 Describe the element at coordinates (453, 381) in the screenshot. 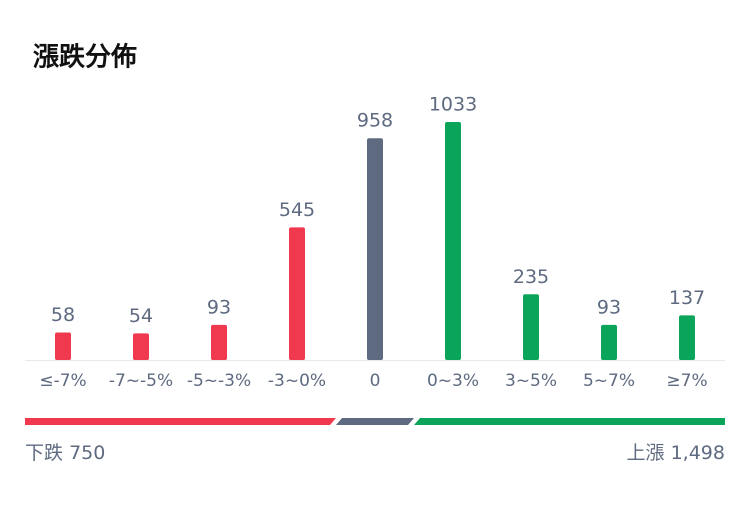

I see `x-tick-label: 0~3%` at that location.